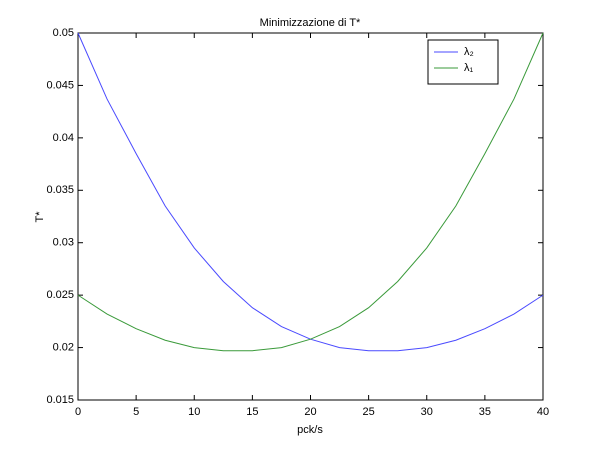 The width and height of the screenshot is (601, 450). What do you see at coordinates (78, 412) in the screenshot?
I see `x-tick-label: 0` at bounding box center [78, 412].